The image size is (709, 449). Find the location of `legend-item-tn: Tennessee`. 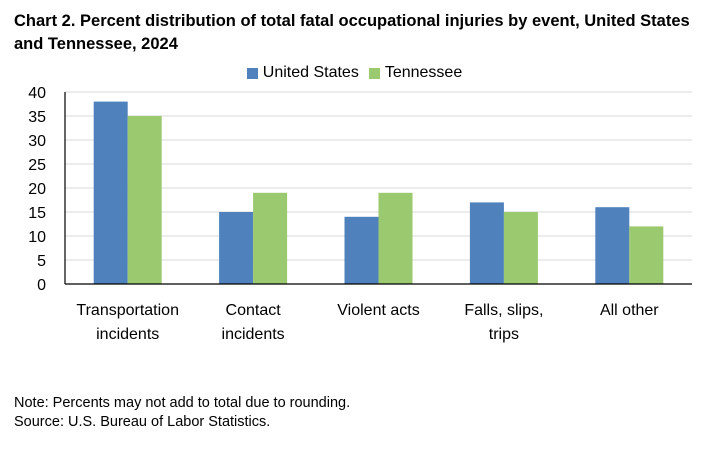

legend-item-tn: Tennessee is located at coordinates (415, 73).